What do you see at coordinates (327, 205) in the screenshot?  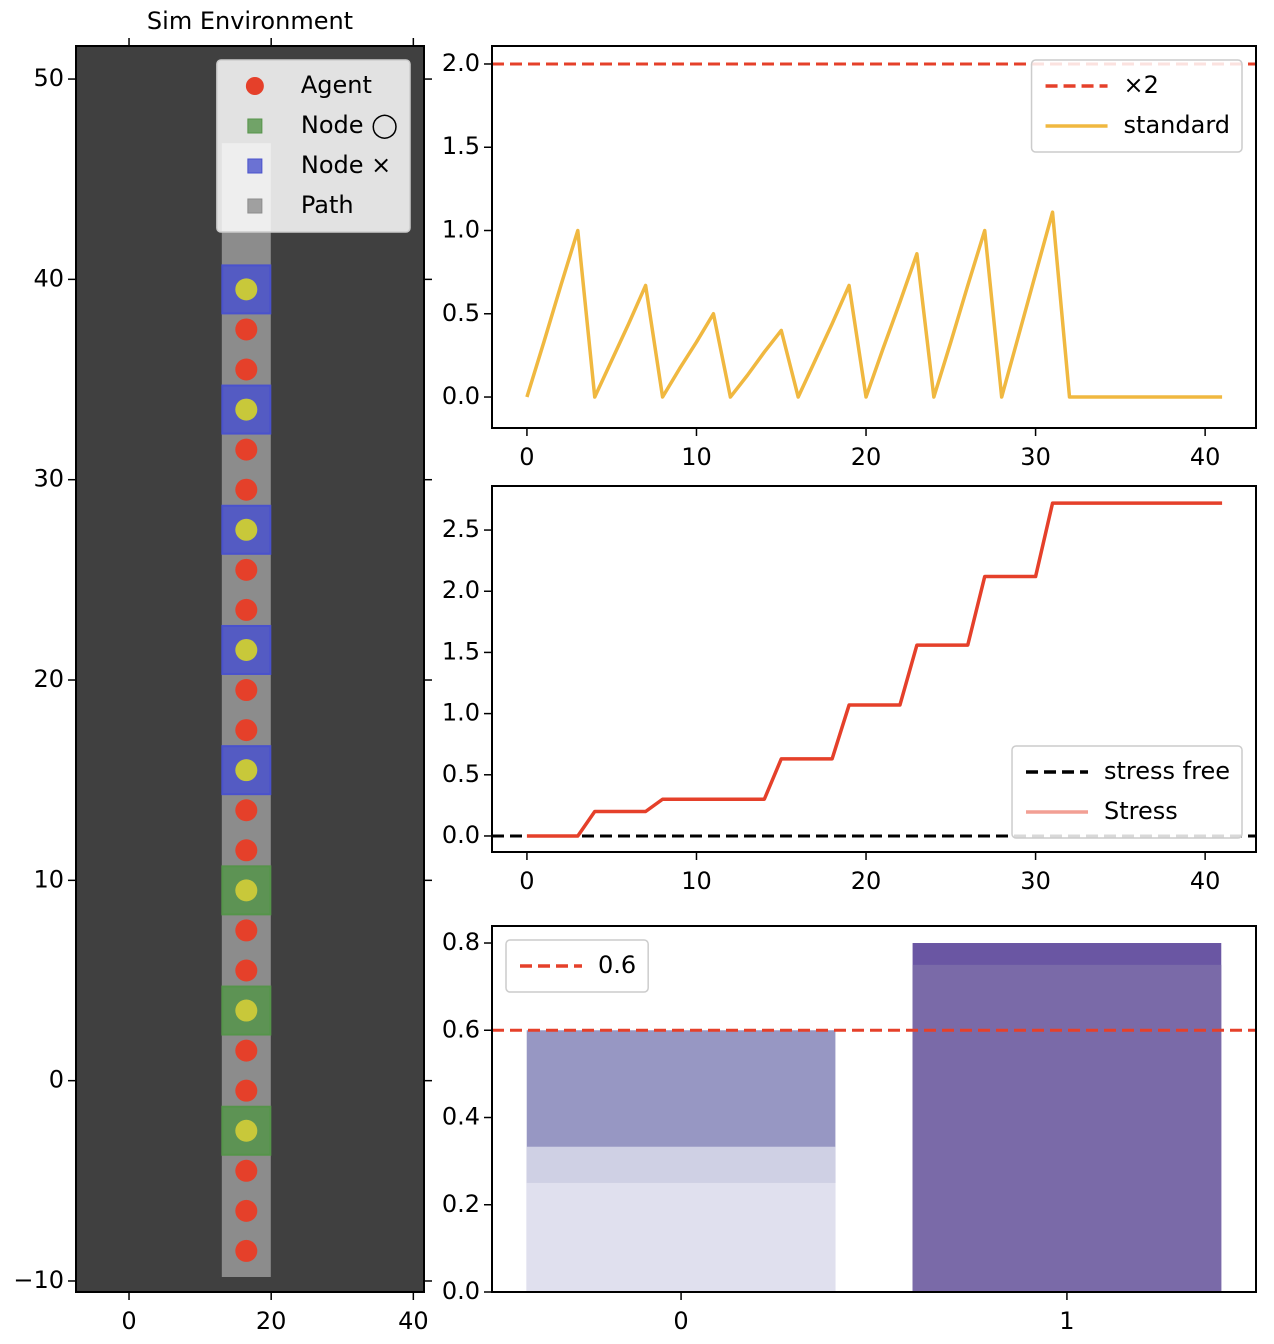 I see `legend-label: Path` at bounding box center [327, 205].